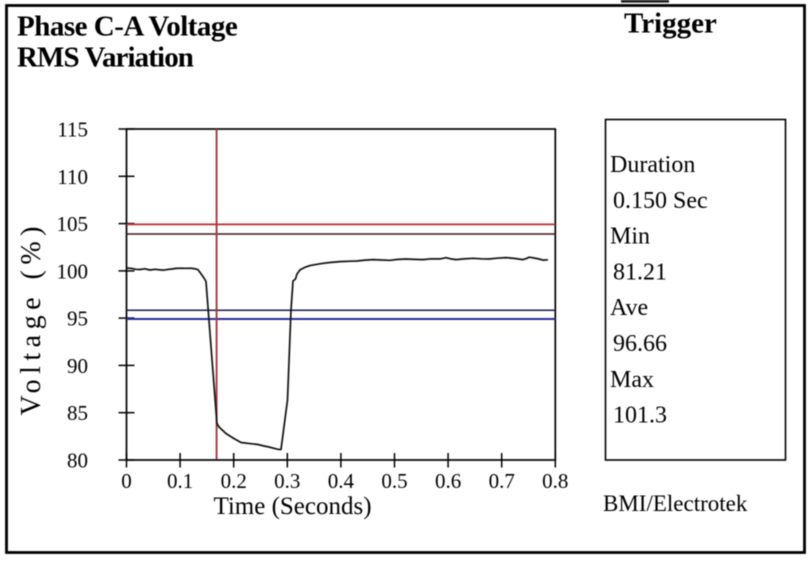 The image size is (812, 561). What do you see at coordinates (77, 413) in the screenshot?
I see `svg-text: 85` at bounding box center [77, 413].